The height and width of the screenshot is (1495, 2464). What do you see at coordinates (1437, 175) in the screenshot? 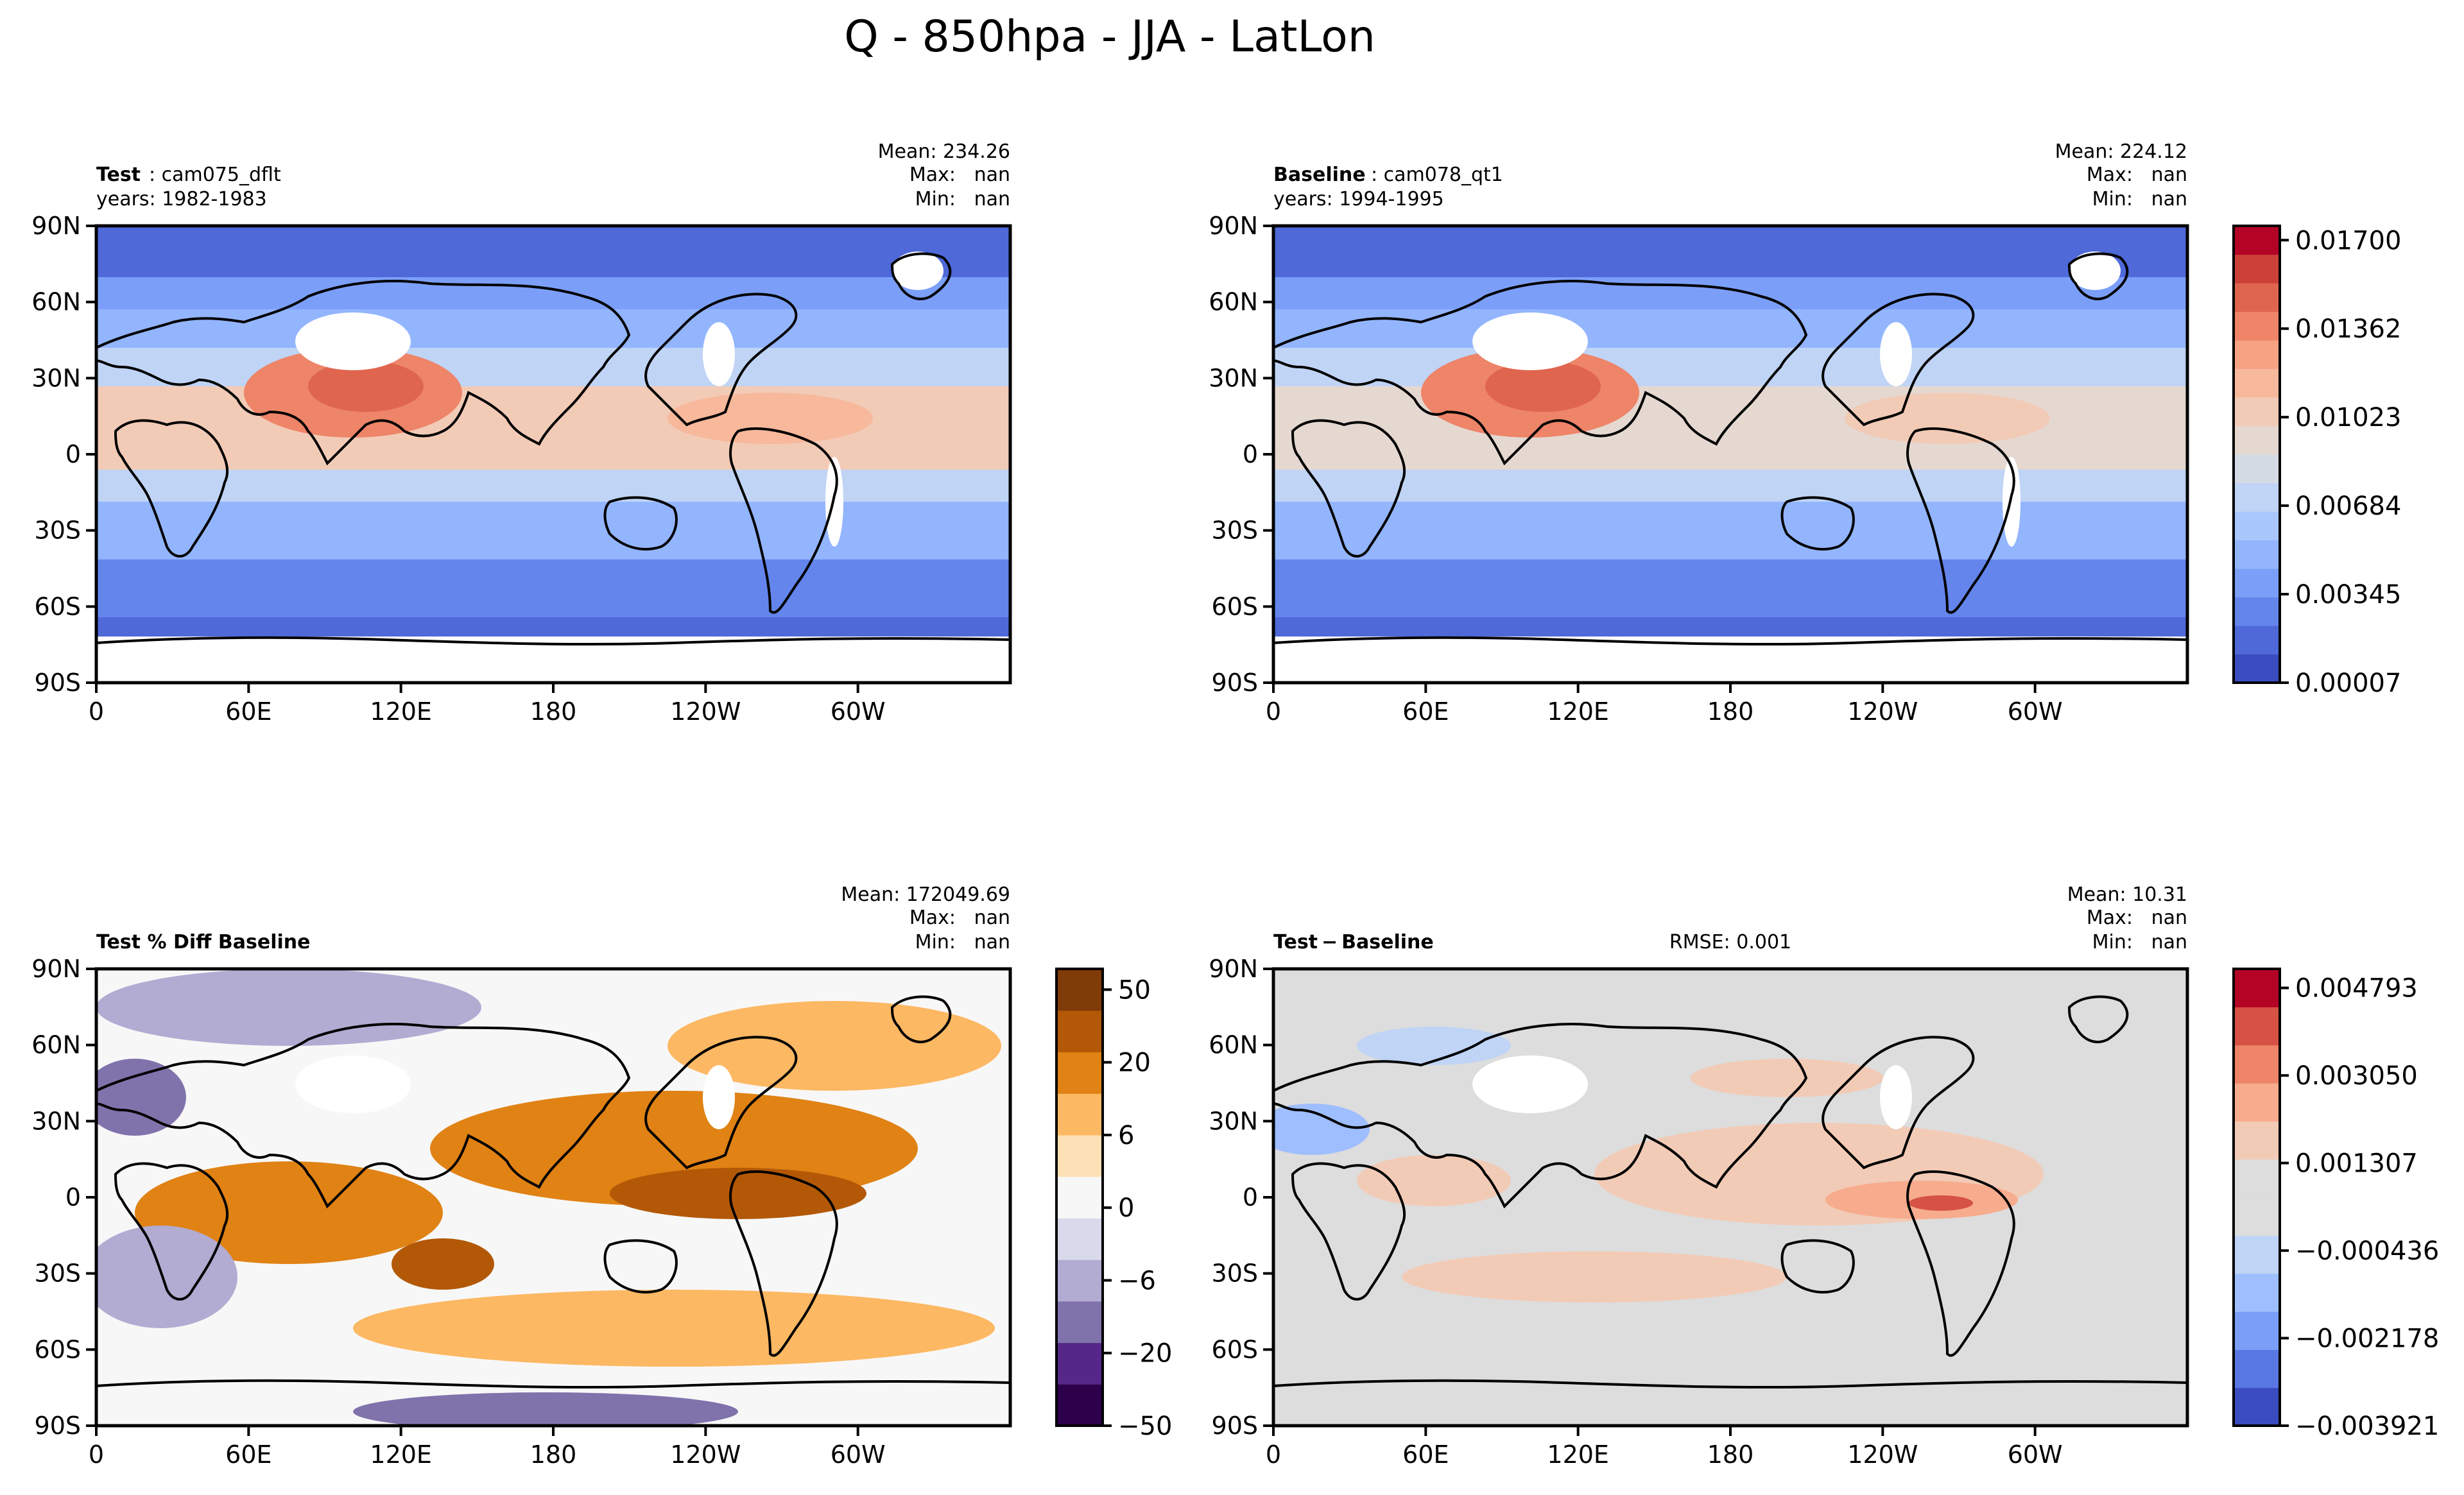
I see `panel-label-rest: : cam078_qt1` at bounding box center [1437, 175].